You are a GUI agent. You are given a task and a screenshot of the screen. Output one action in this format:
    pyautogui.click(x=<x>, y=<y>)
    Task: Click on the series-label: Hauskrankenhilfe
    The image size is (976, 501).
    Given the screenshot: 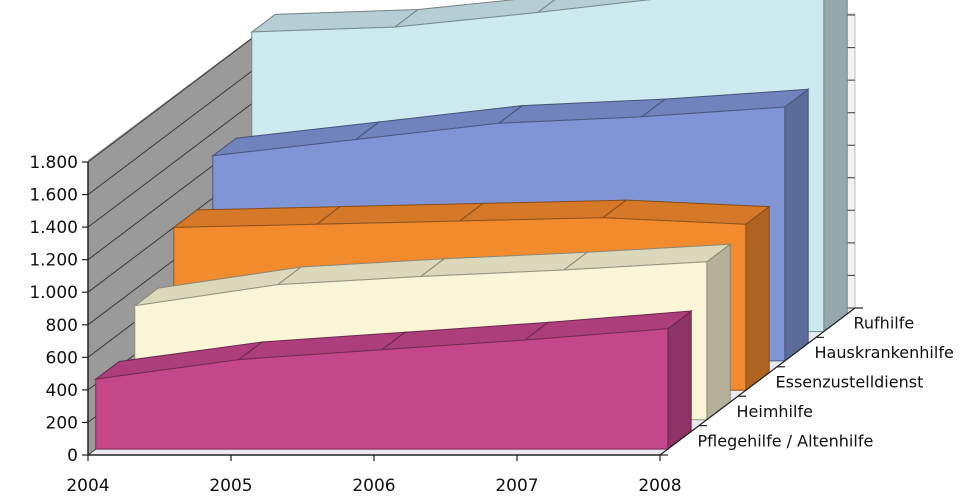 What is the action you would take?
    pyautogui.click(x=884, y=352)
    